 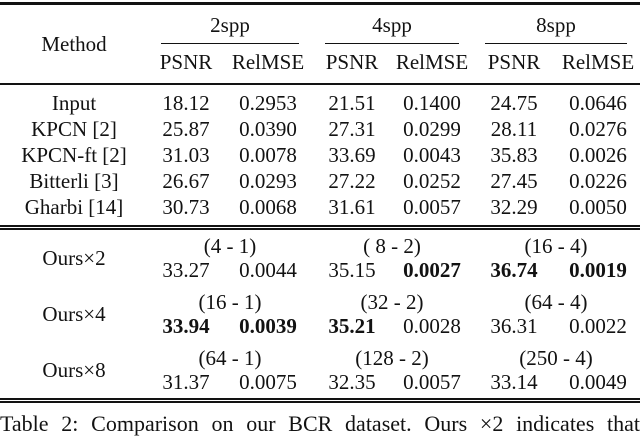 I want to click on metric-value-cell: 25.87, so click(x=186, y=129).